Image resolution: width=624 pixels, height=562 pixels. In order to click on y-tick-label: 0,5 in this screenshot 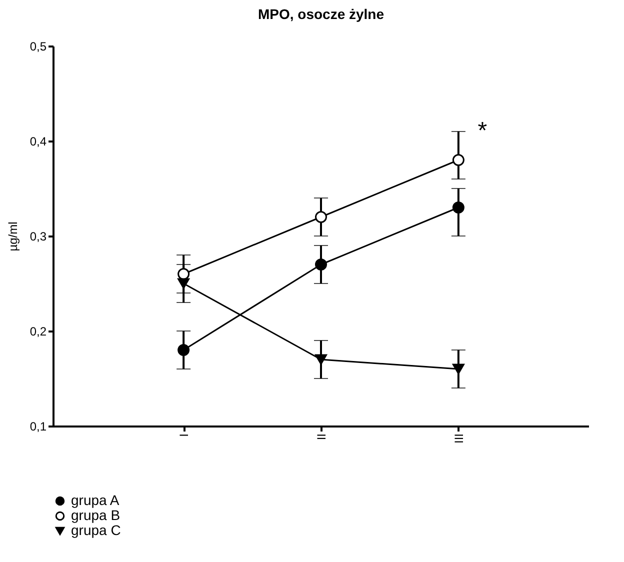, I will do `click(38, 47)`.